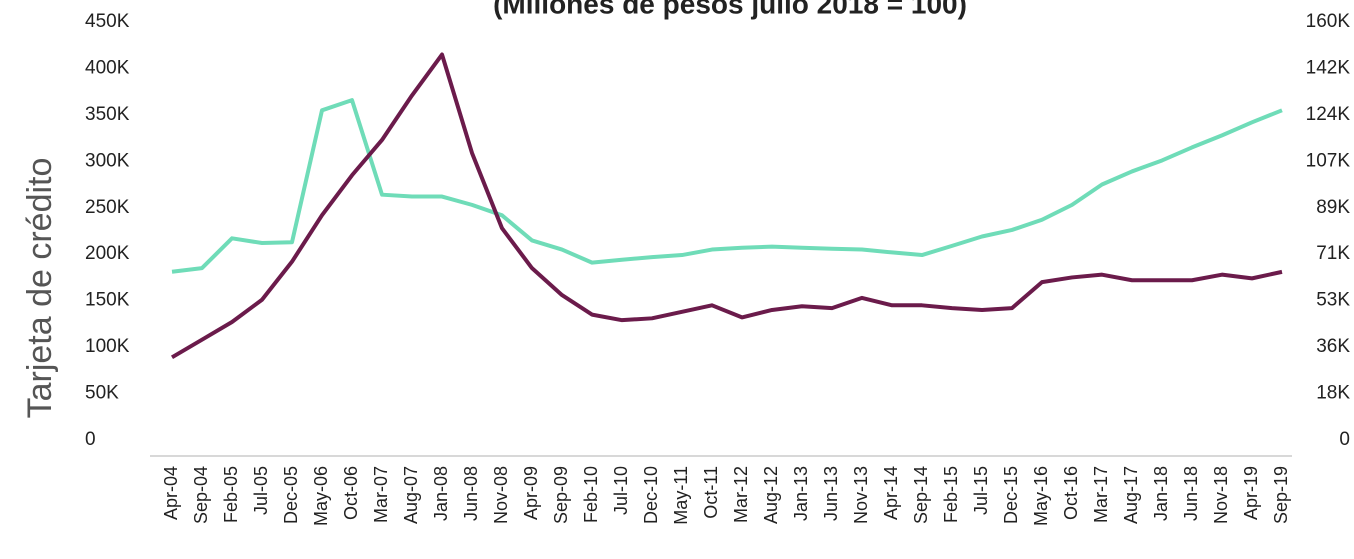 This screenshot has height=559, width=1354. Describe the element at coordinates (107, 21) in the screenshot. I see `y-tick-label: 450K` at that location.